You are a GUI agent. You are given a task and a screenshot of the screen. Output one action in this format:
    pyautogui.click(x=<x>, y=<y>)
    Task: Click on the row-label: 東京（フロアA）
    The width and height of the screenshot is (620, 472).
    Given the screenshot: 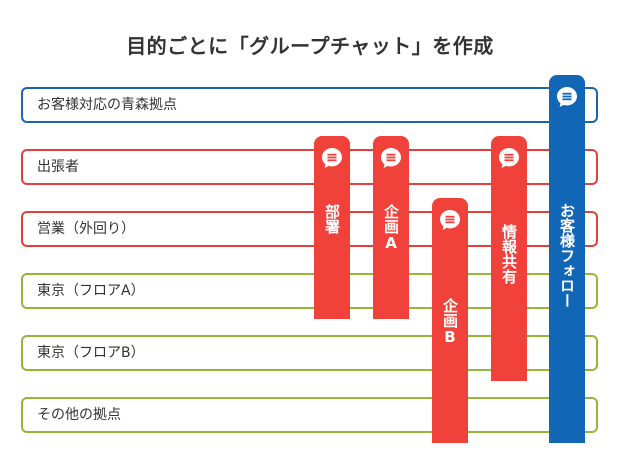 What is the action you would take?
    pyautogui.click(x=91, y=291)
    